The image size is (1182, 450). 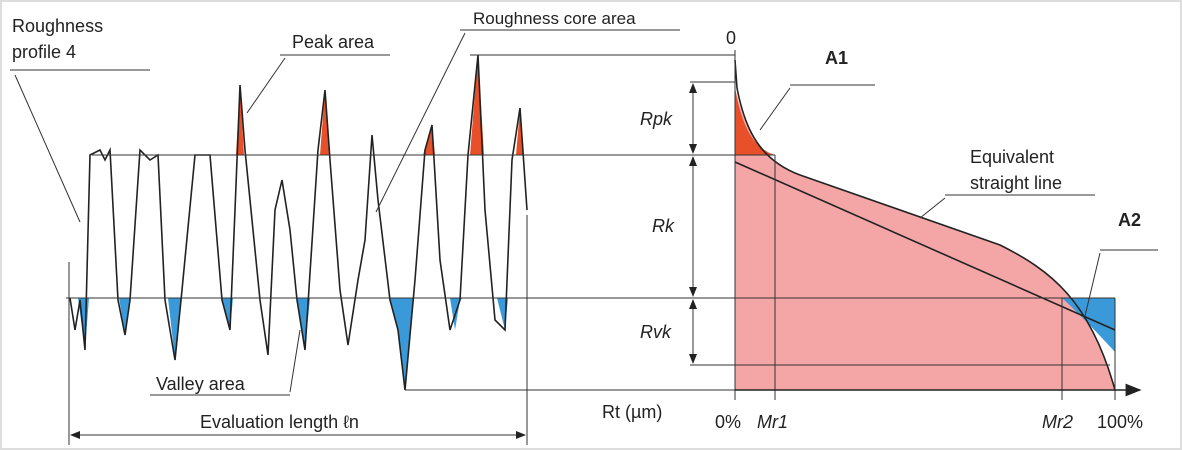 I want to click on equivalent-line, so click(x=925, y=246).